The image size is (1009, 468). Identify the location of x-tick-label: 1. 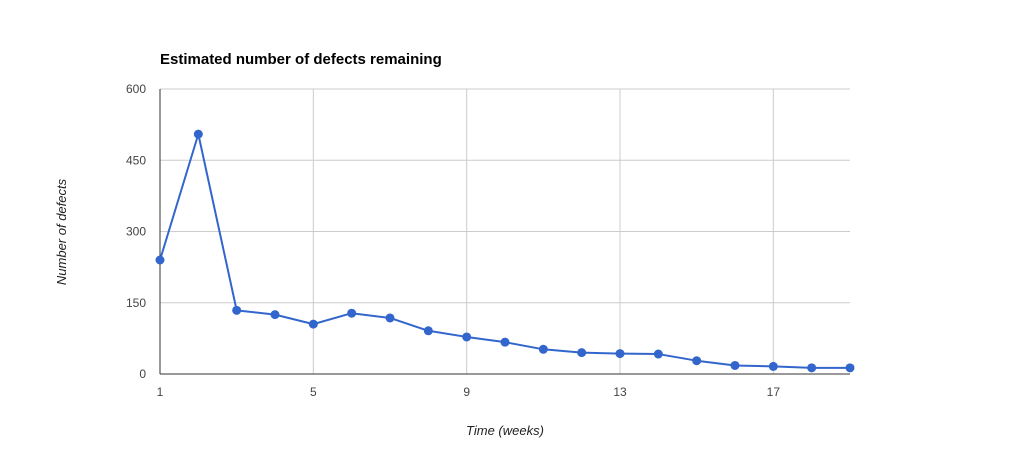
(160, 392).